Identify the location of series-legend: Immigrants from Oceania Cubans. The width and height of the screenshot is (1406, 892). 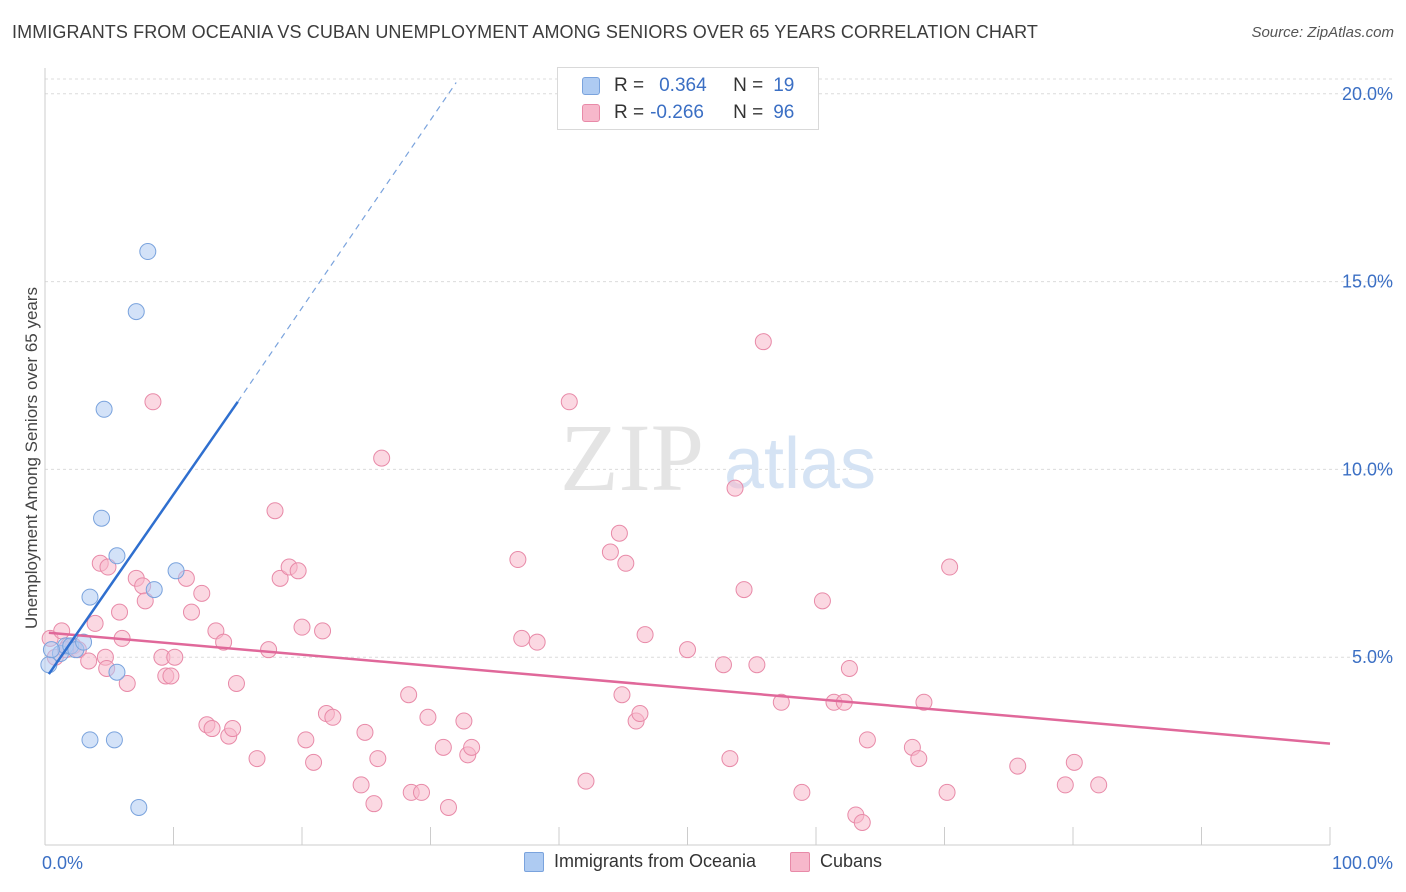
(703, 861).